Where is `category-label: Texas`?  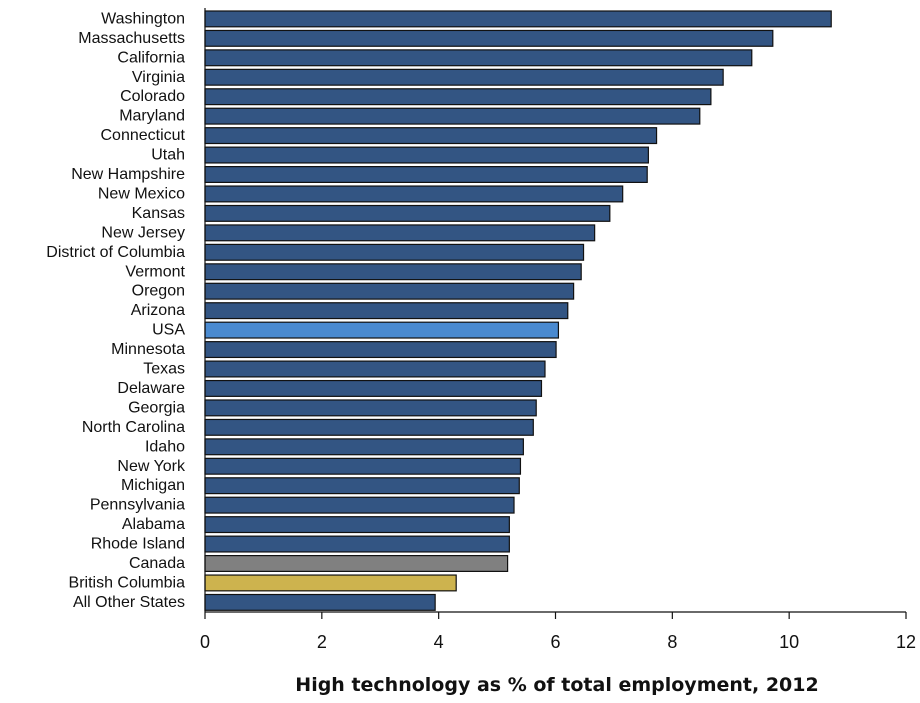
category-label: Texas is located at coordinates (164, 369).